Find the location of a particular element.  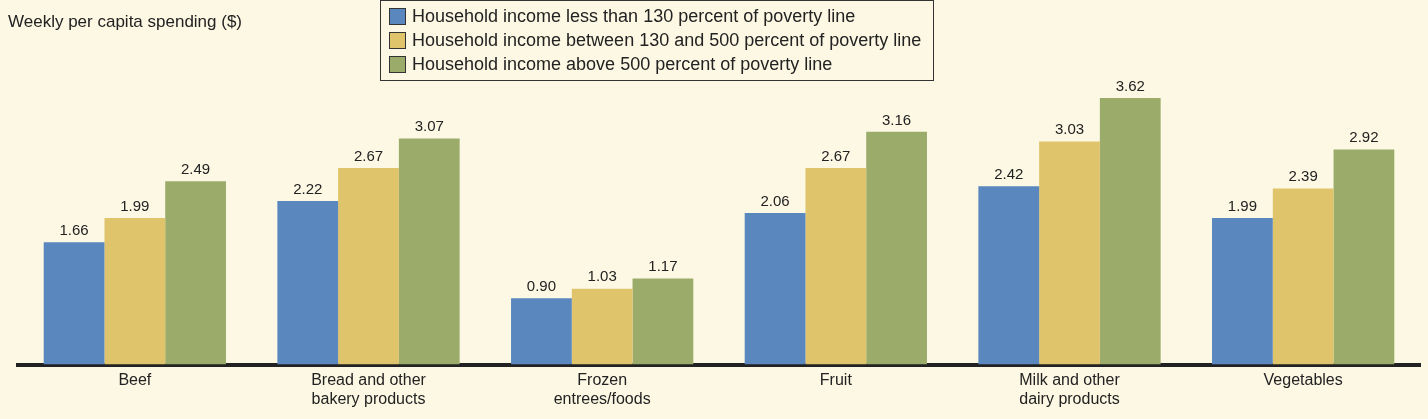

x-tick-label: Milk and other dairy products is located at coordinates (1070, 388).